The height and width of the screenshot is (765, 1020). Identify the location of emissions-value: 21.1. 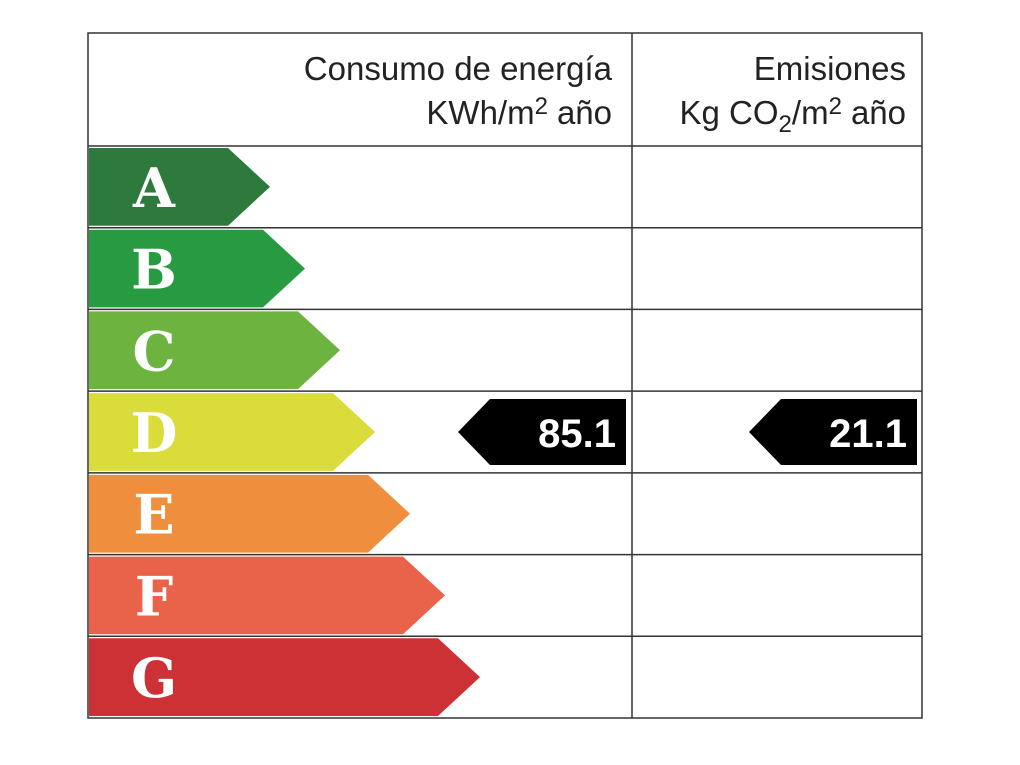
(868, 434).